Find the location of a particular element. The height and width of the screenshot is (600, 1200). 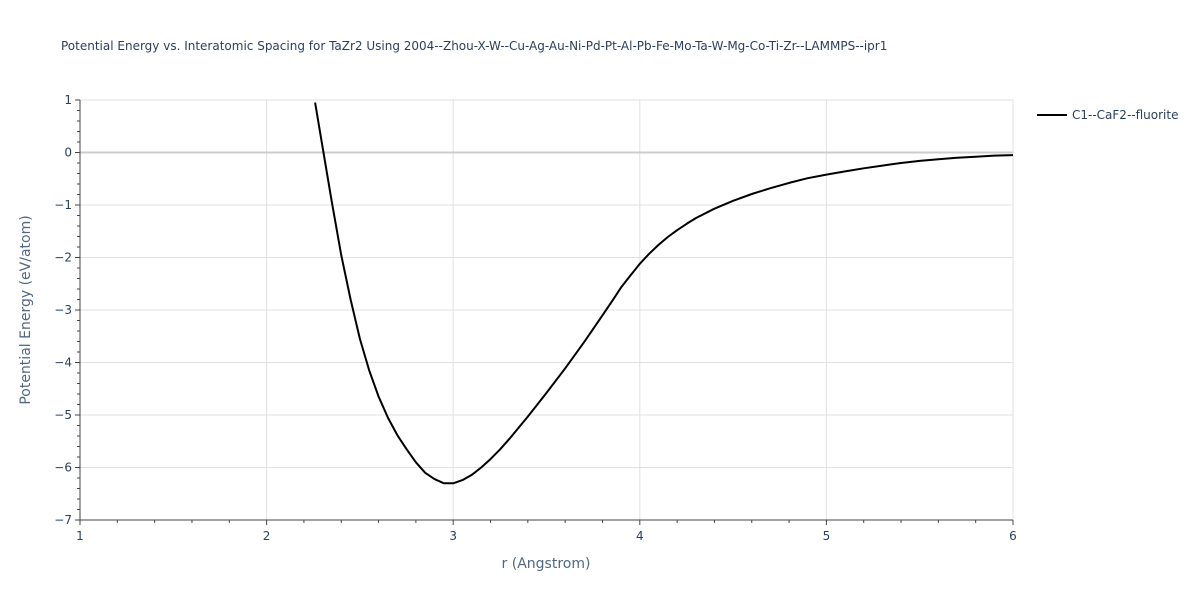

x-tick-label: 4 is located at coordinates (640, 536).